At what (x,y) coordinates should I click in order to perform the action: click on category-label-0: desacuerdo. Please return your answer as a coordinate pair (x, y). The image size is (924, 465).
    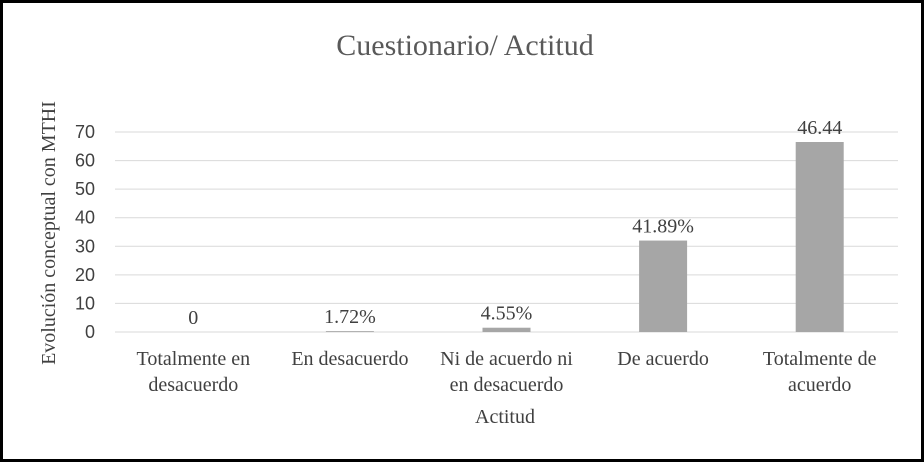
    Looking at the image, I should click on (193, 385).